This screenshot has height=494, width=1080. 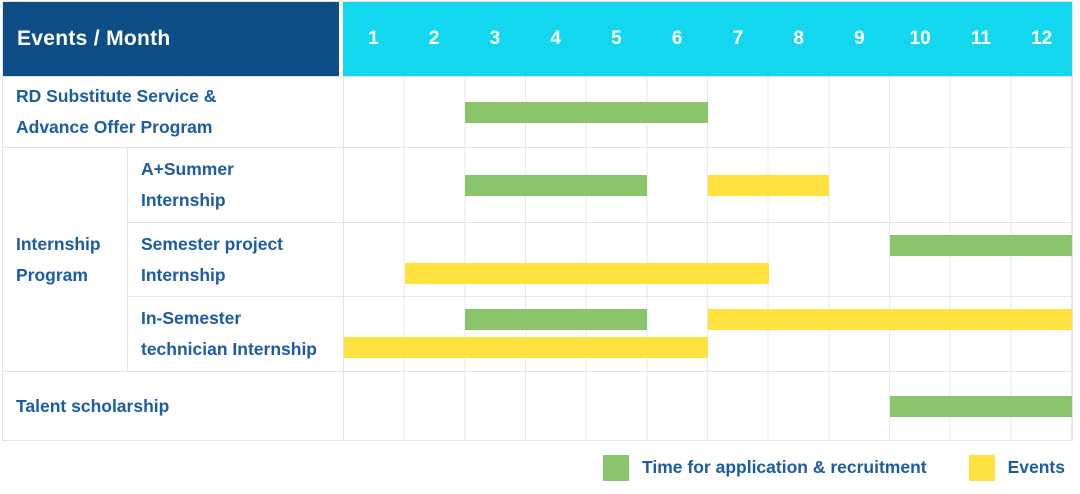 I want to click on month-label-10: 10, so click(x=920, y=38).